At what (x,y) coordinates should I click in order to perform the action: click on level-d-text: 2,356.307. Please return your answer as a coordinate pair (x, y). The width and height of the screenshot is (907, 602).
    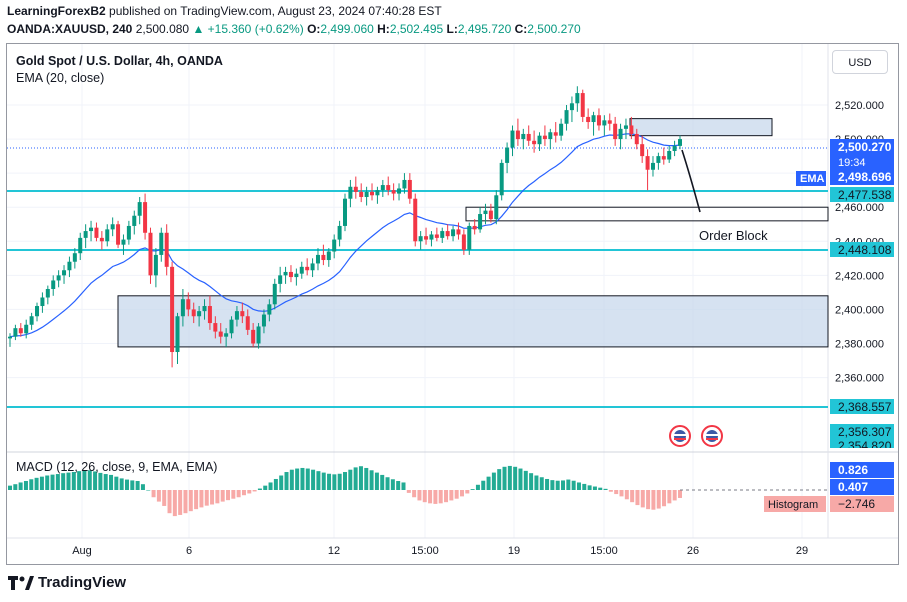
    Looking at the image, I should click on (865, 432).